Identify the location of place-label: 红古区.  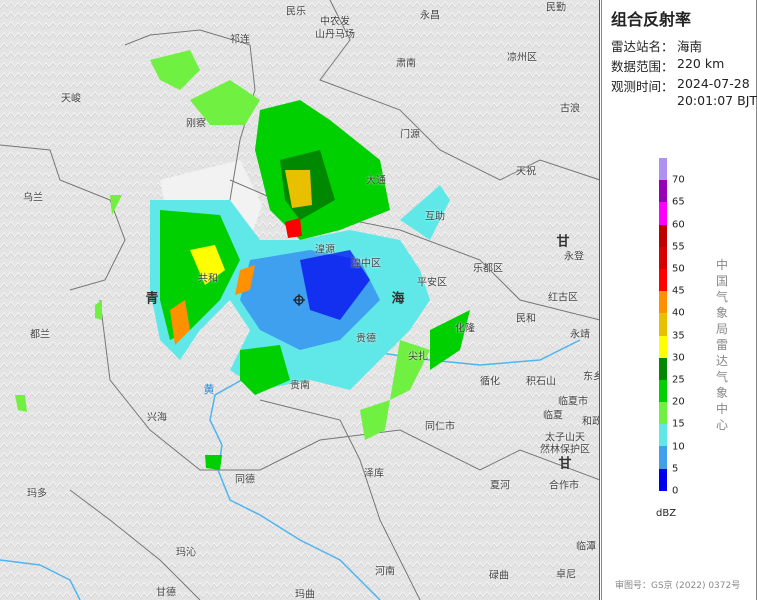
(563, 298).